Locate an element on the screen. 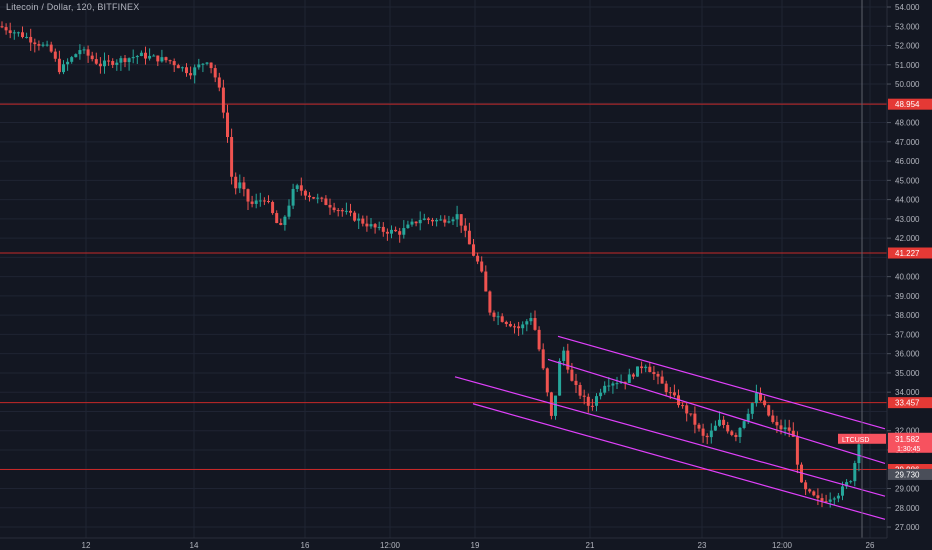  symbol-tag-bg is located at coordinates (862, 438).